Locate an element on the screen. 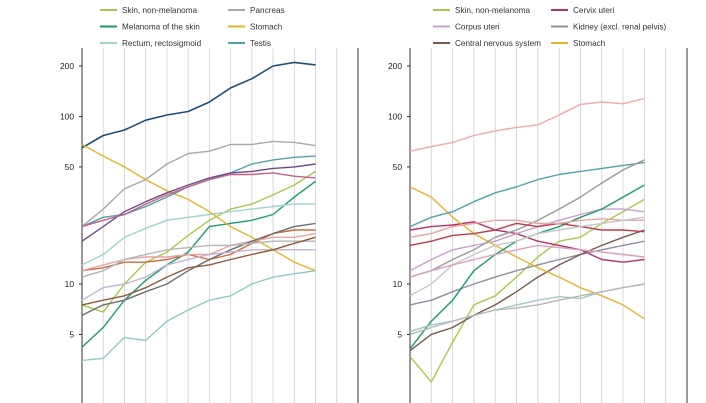  legend-item: Central nervous system is located at coordinates (487, 43).